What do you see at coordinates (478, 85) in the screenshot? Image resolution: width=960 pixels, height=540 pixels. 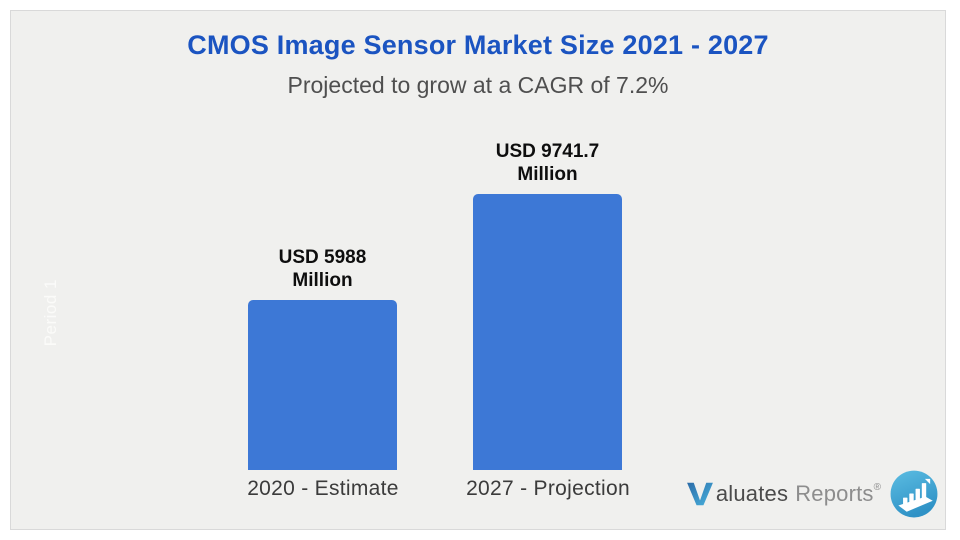 I see `chart-subtitle: Projected to grow at a CAGR of 7.2%` at bounding box center [478, 85].